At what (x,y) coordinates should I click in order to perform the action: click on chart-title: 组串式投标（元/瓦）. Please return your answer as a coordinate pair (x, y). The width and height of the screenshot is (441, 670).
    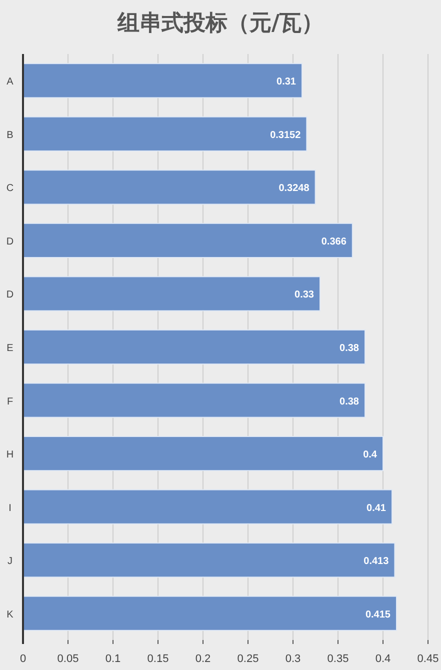
    Looking at the image, I should click on (220, 23).